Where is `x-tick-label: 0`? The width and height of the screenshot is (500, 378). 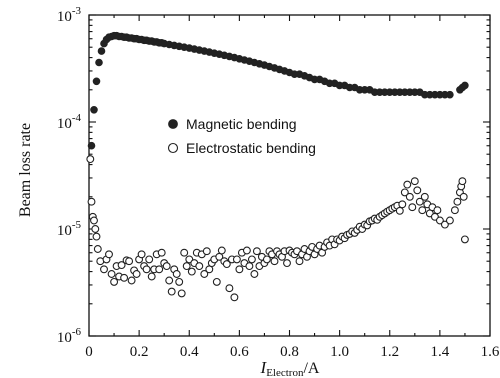 x-tick-label: 0 is located at coordinates (89, 352).